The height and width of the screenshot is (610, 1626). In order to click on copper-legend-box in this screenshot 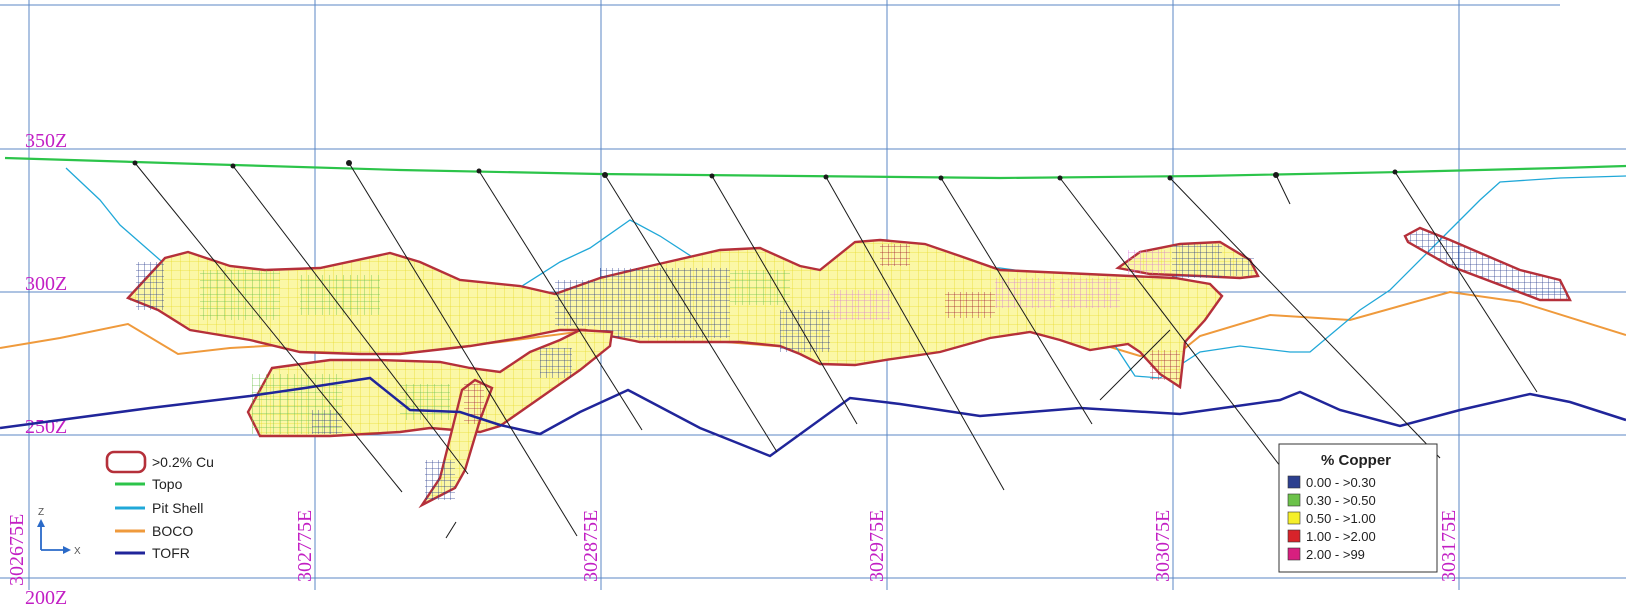, I will do `click(1358, 508)`.